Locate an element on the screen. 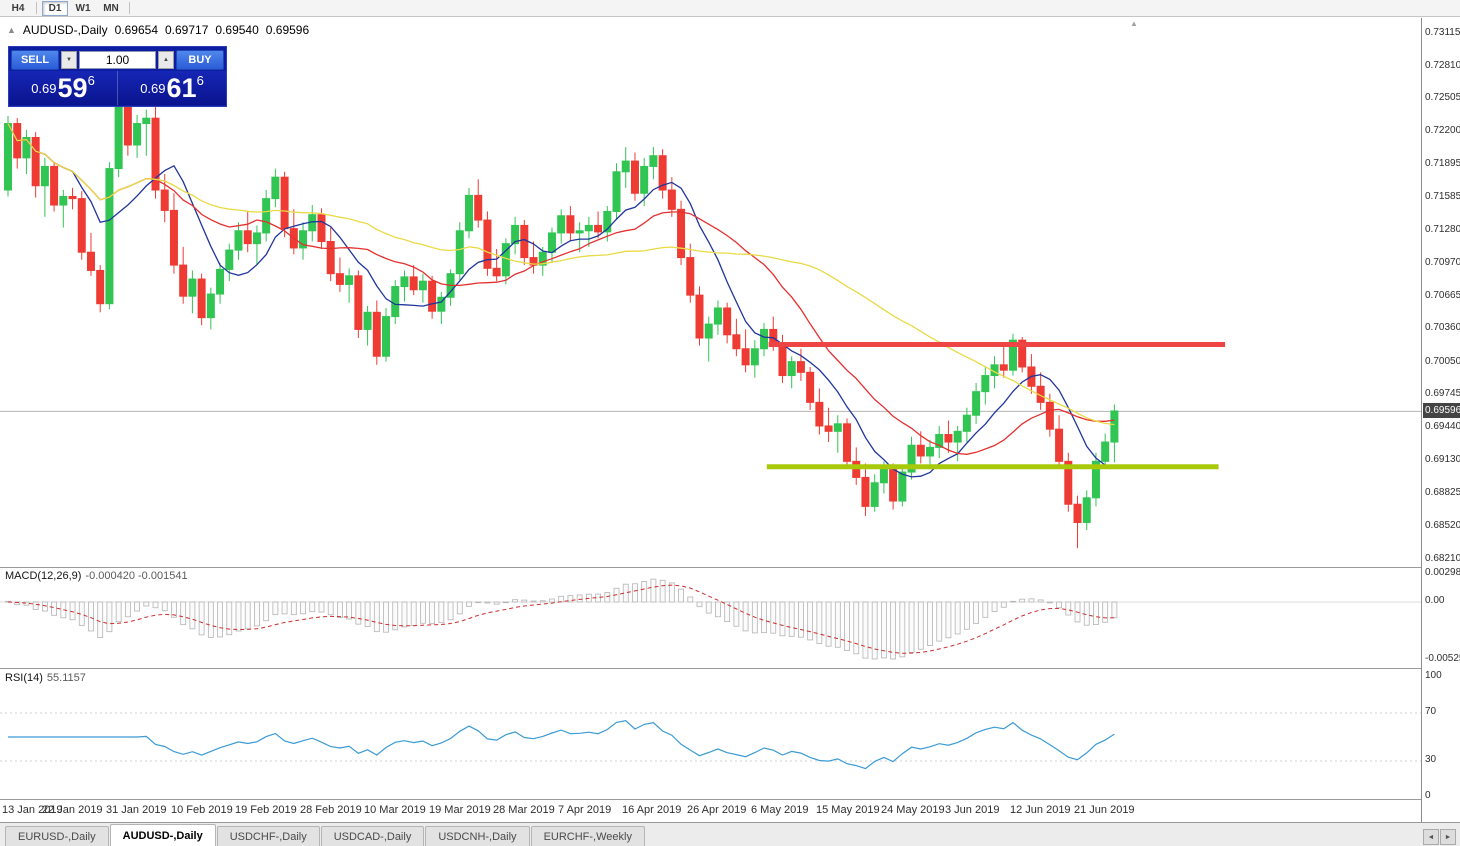 Image resolution: width=1460 pixels, height=846 pixels. price-axis-label: 0.71585 is located at coordinates (1442, 196).